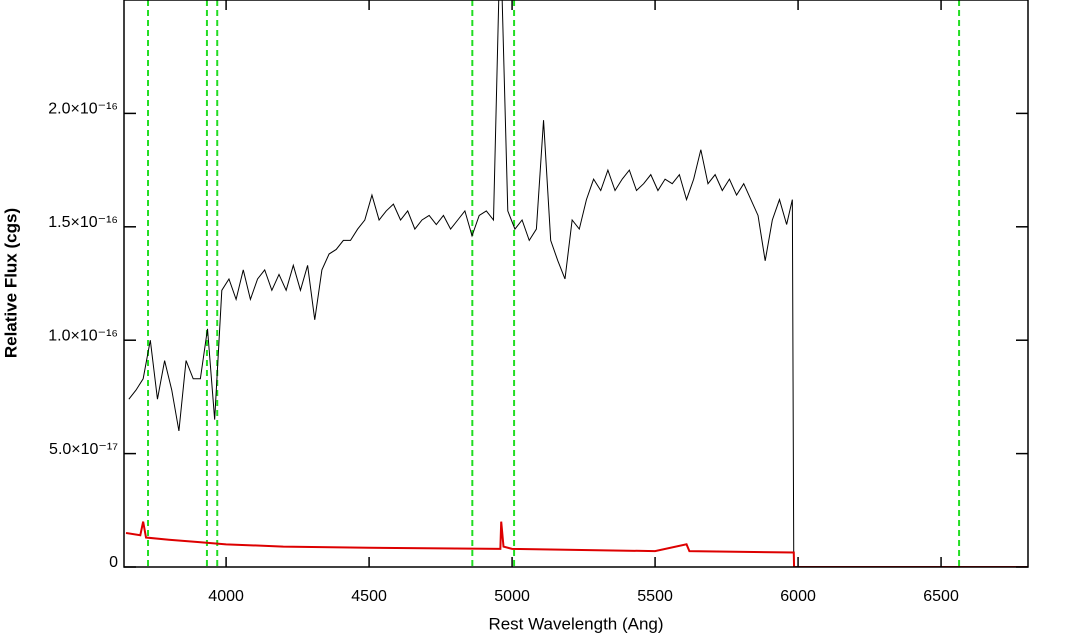 This screenshot has width=1069, height=637. I want to click on x-tick-label: 5000, so click(512, 596).